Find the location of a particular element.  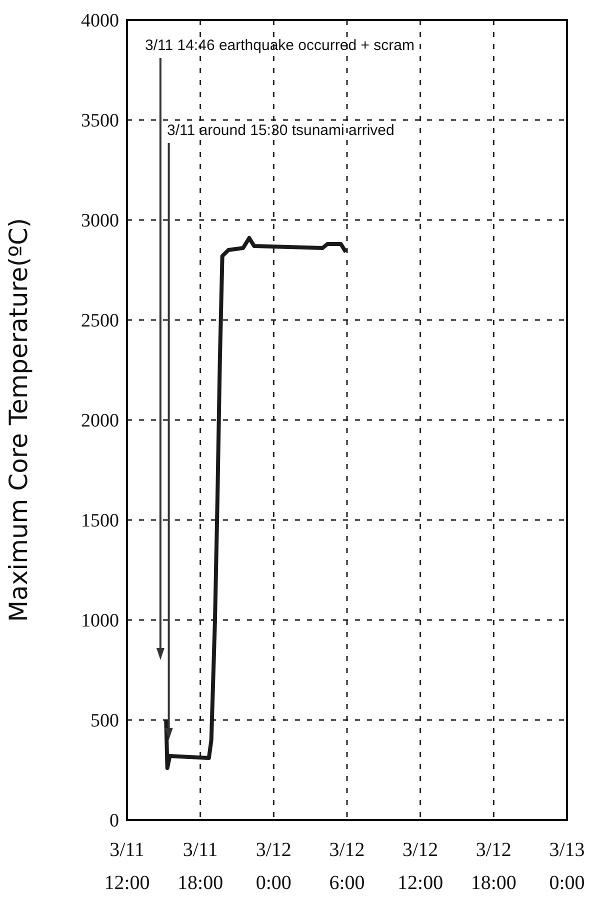

x-tick-label: 3/13 0:00 is located at coordinates (567, 866).